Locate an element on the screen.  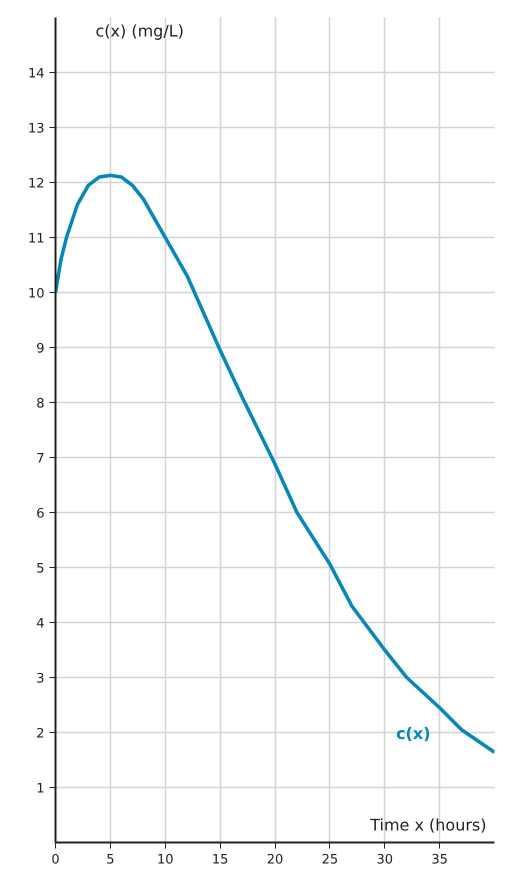
y-tick-label: 5 is located at coordinates (40, 569).